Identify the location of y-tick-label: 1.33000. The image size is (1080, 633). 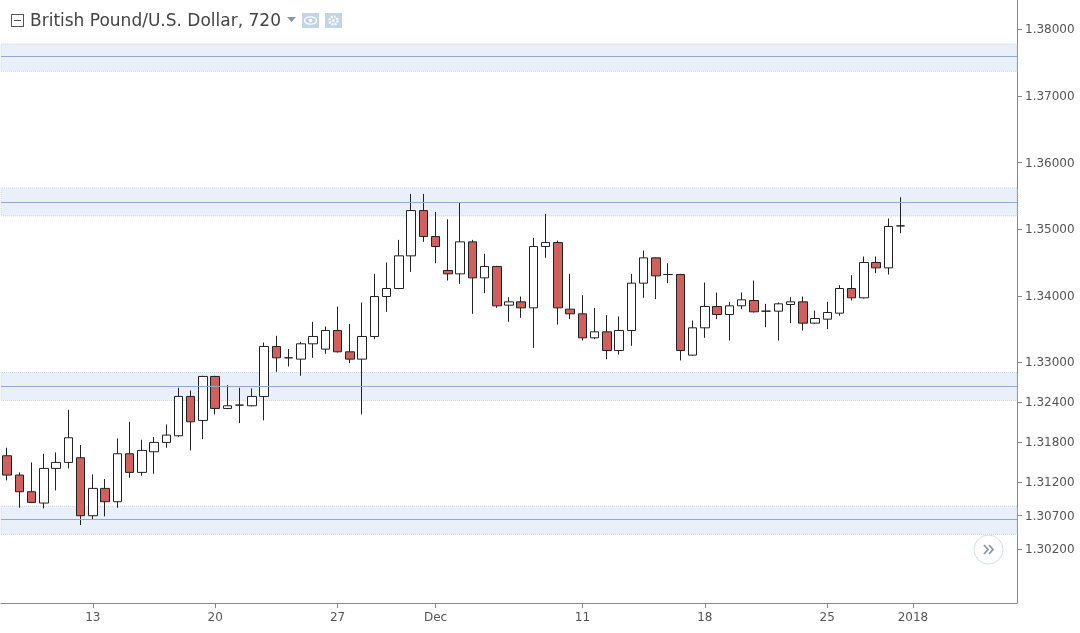
(1050, 362).